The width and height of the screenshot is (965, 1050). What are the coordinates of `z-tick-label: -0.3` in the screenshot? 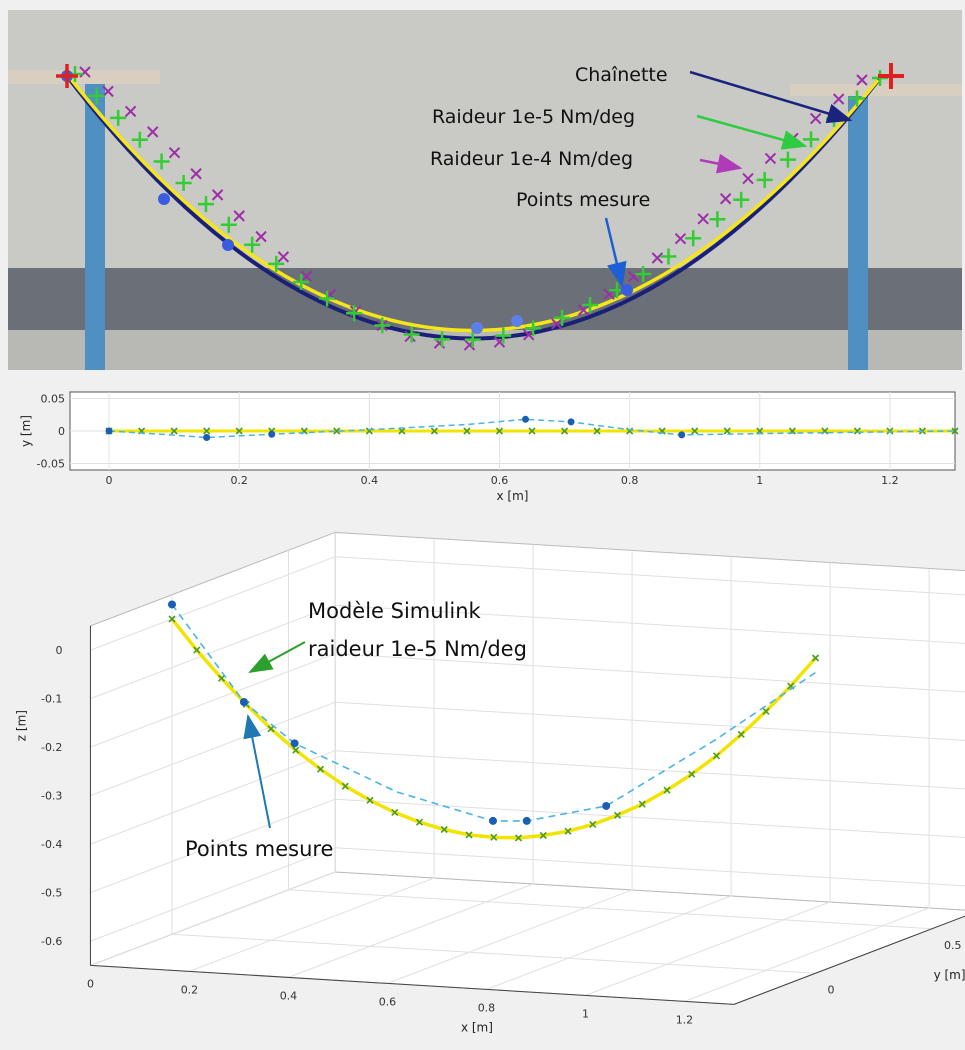 It's located at (51, 796).